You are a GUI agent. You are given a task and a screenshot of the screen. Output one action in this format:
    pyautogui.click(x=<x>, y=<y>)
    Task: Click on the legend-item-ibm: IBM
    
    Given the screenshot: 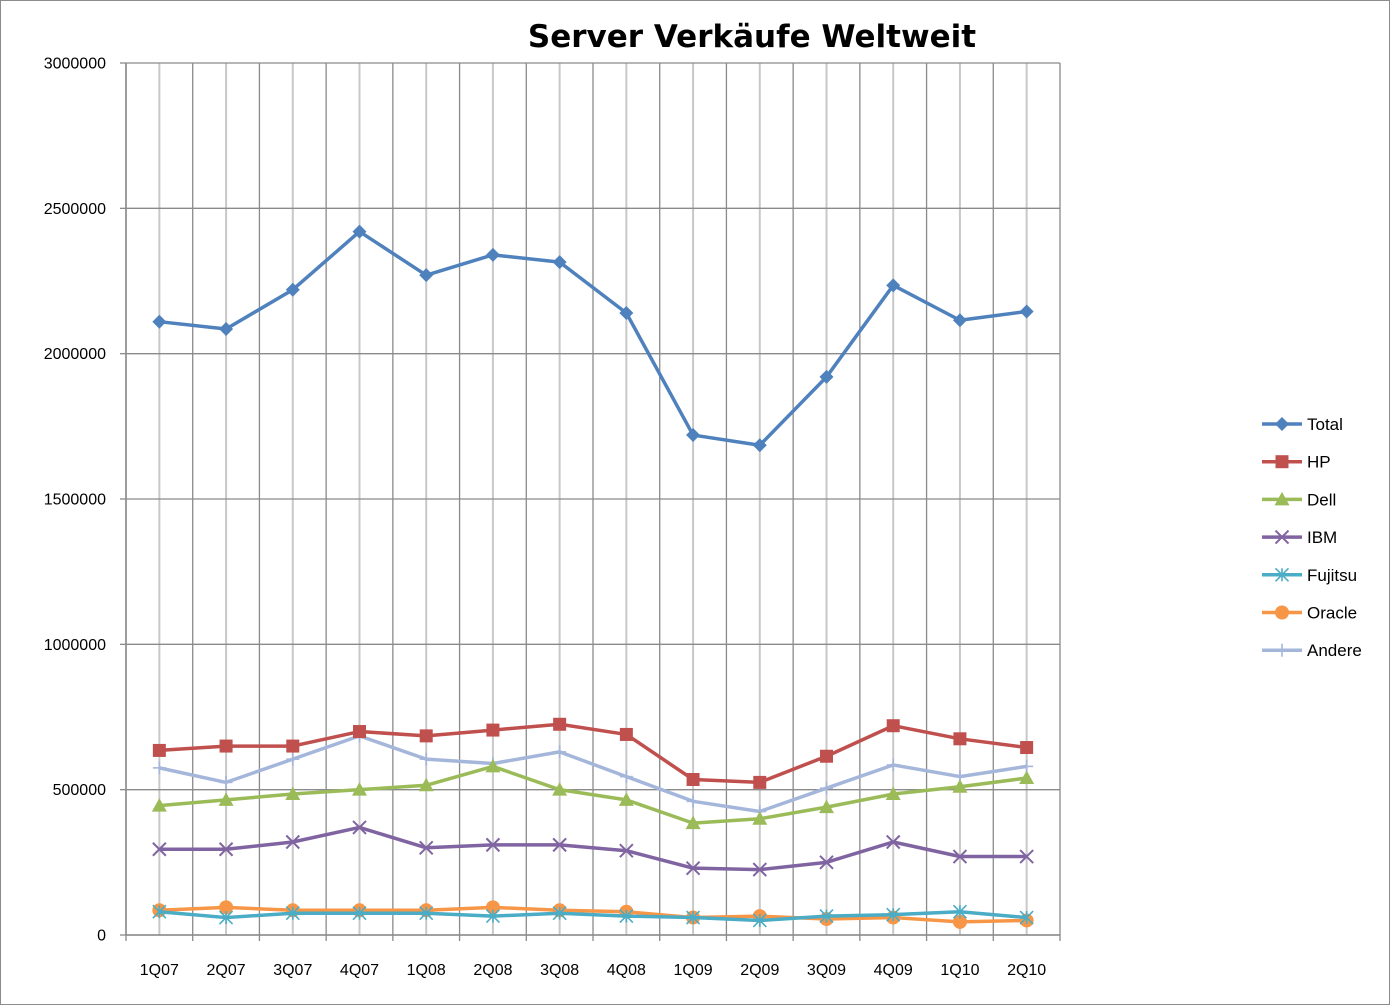 What is the action you would take?
    pyautogui.click(x=1299, y=537)
    